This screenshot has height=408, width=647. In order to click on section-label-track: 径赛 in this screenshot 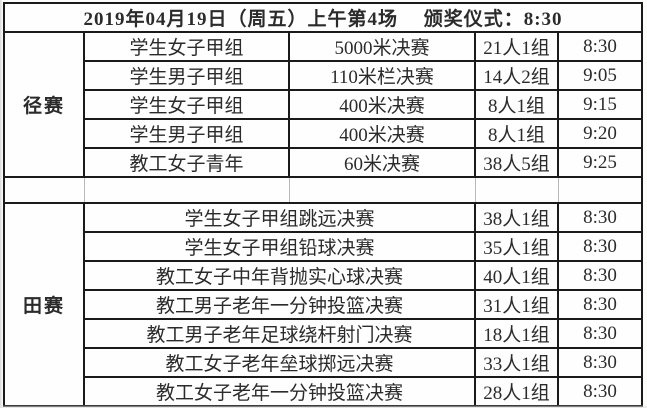, I will do `click(44, 104)`.